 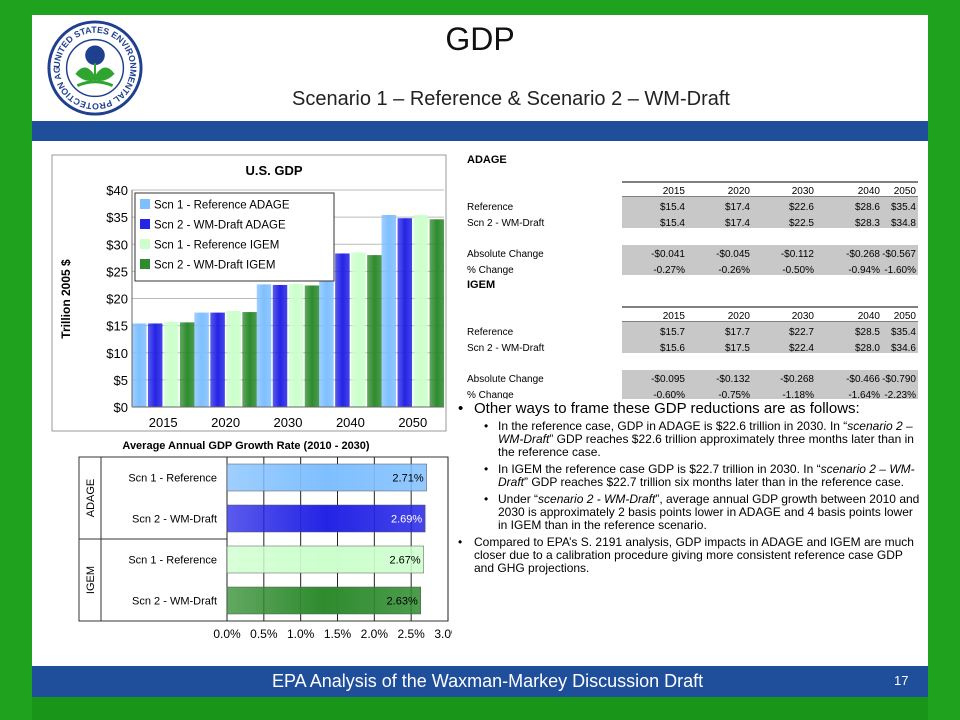 What do you see at coordinates (66, 299) in the screenshot?
I see `y-axis-label: Trillion 2005 $` at bounding box center [66, 299].